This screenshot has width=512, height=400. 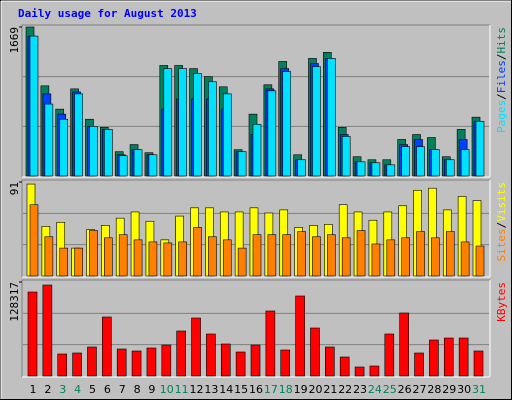 I want to click on x-tick-label: 25, so click(x=390, y=389).